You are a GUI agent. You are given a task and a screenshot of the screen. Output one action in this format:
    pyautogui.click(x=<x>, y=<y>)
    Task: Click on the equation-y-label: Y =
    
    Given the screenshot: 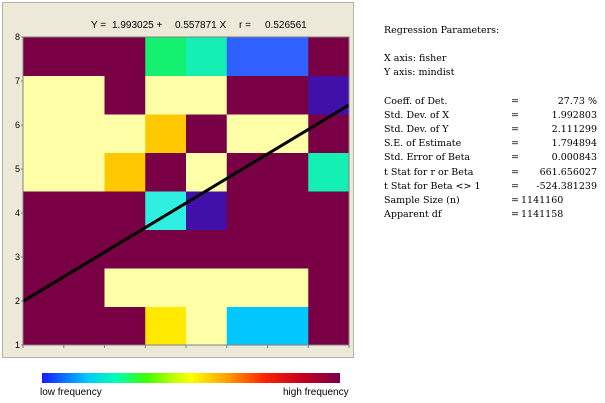 What is the action you would take?
    pyautogui.click(x=98, y=25)
    